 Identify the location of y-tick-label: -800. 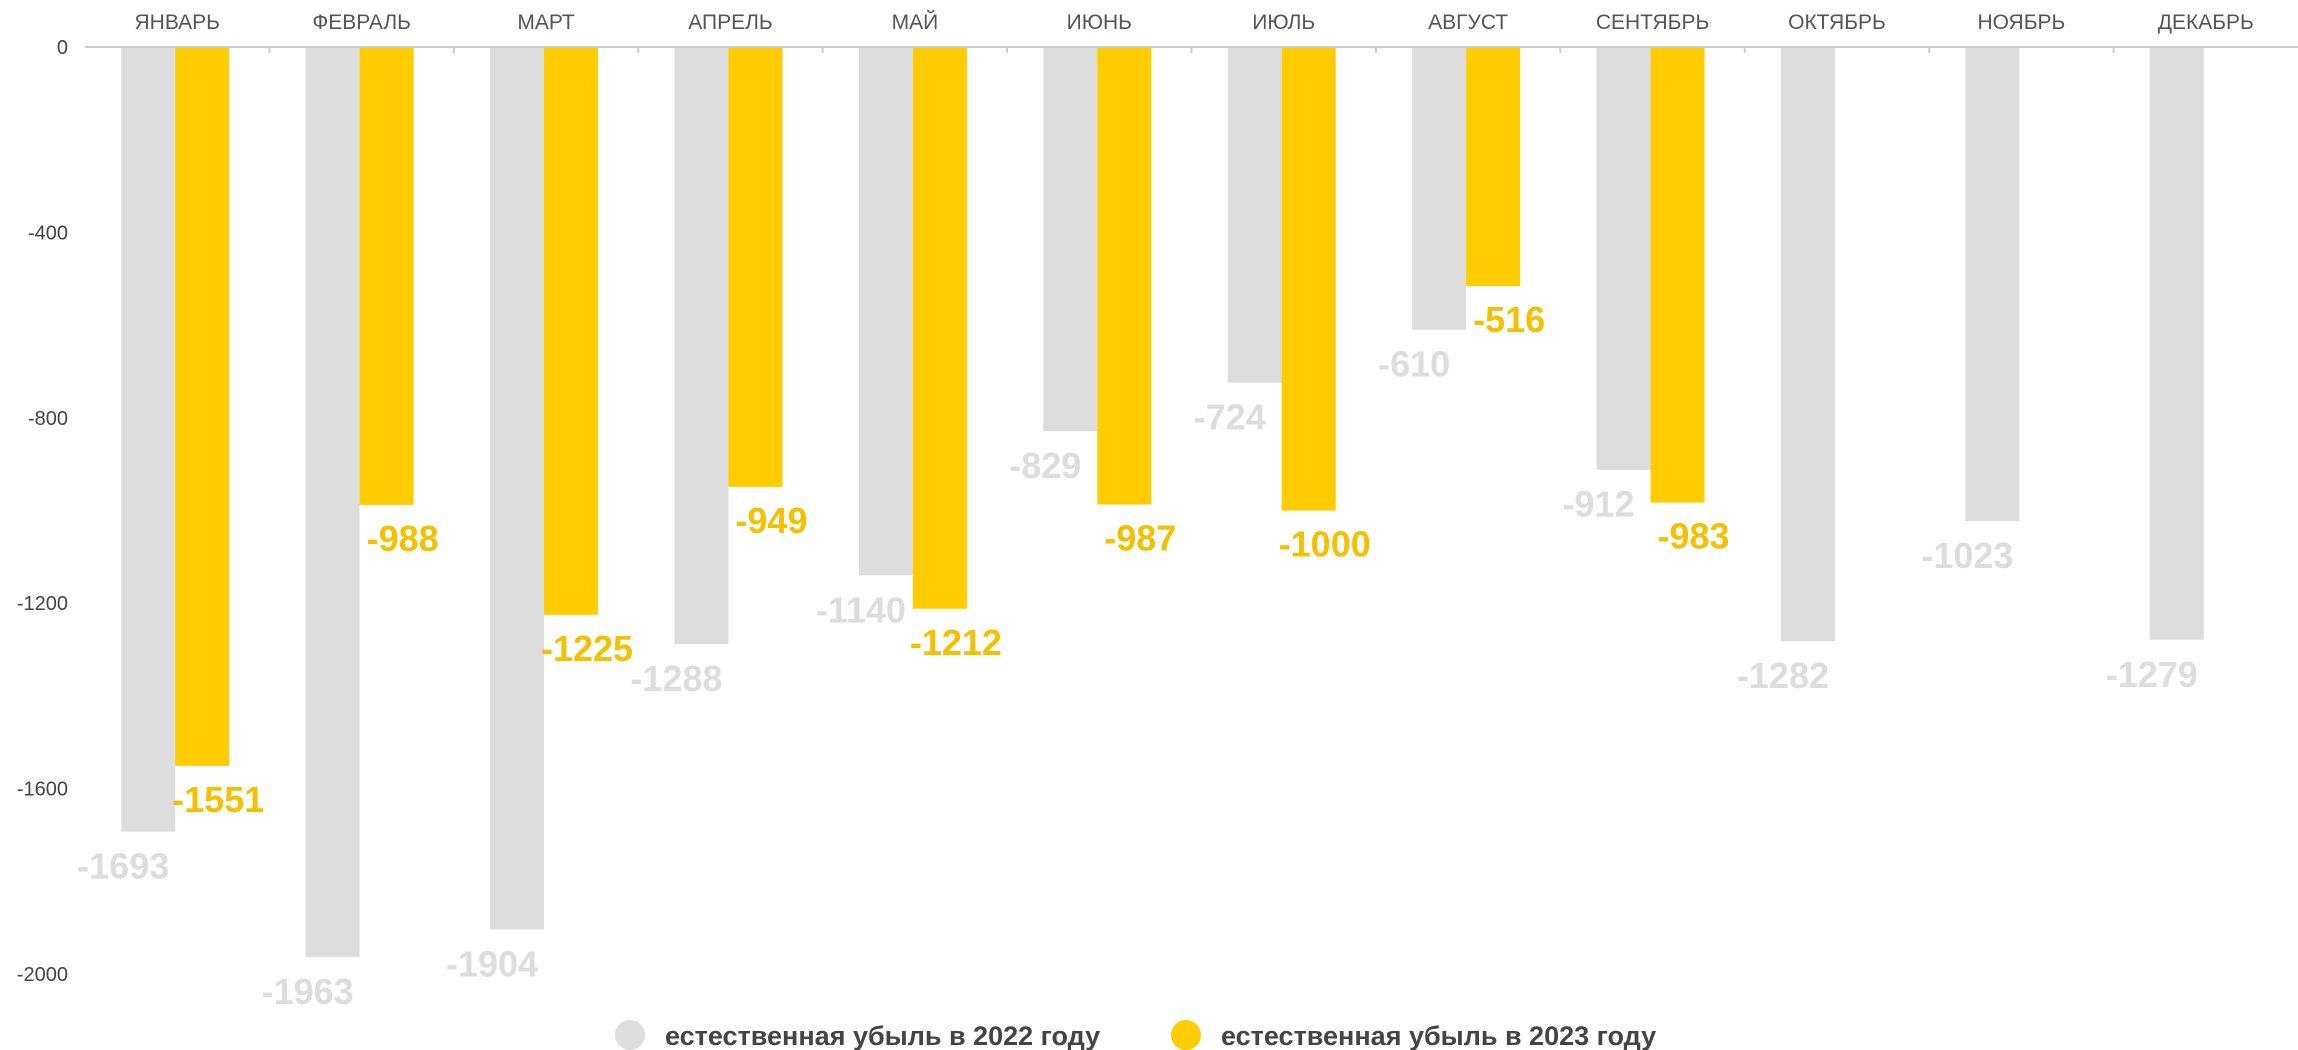
(48, 419).